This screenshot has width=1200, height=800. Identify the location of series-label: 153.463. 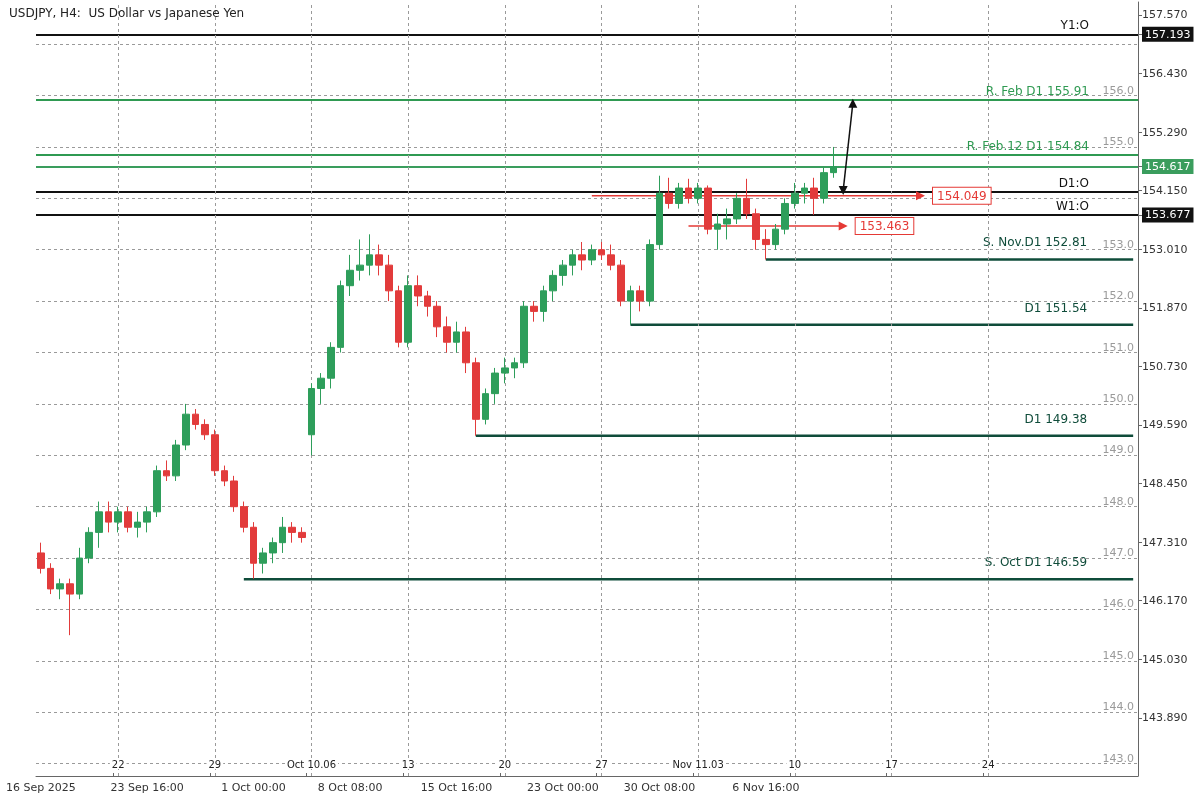
(884, 225).